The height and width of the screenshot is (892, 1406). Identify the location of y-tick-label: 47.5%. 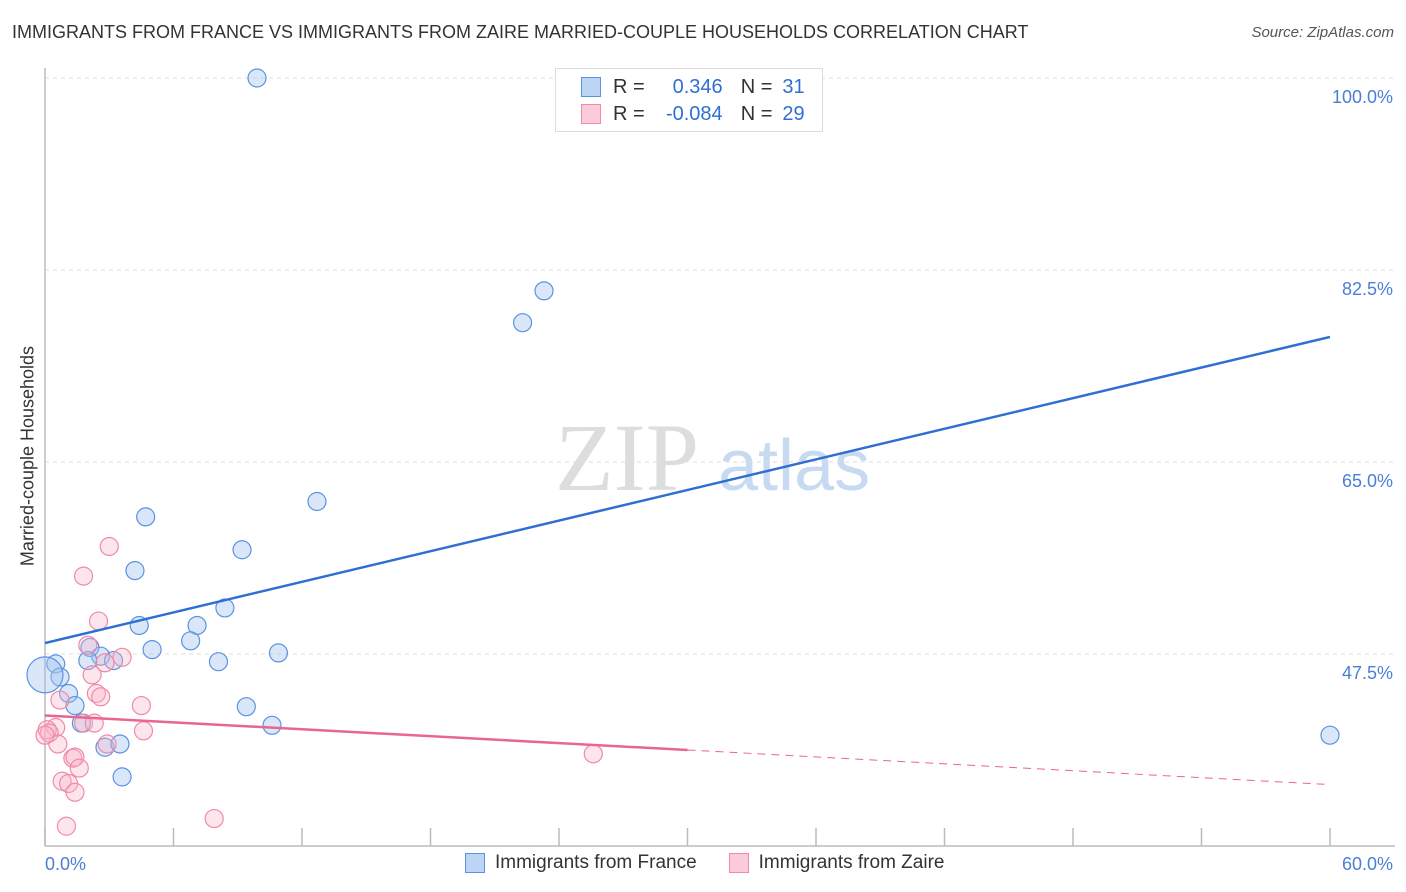
(1367, 673).